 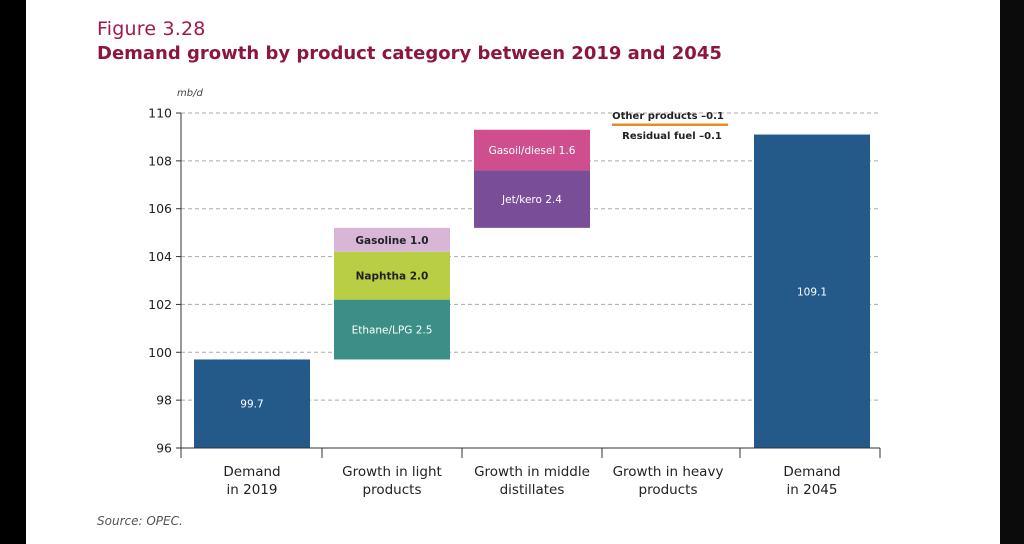 I want to click on bar-label-jet-kero: Jet/kero 2.4, so click(x=531, y=200).